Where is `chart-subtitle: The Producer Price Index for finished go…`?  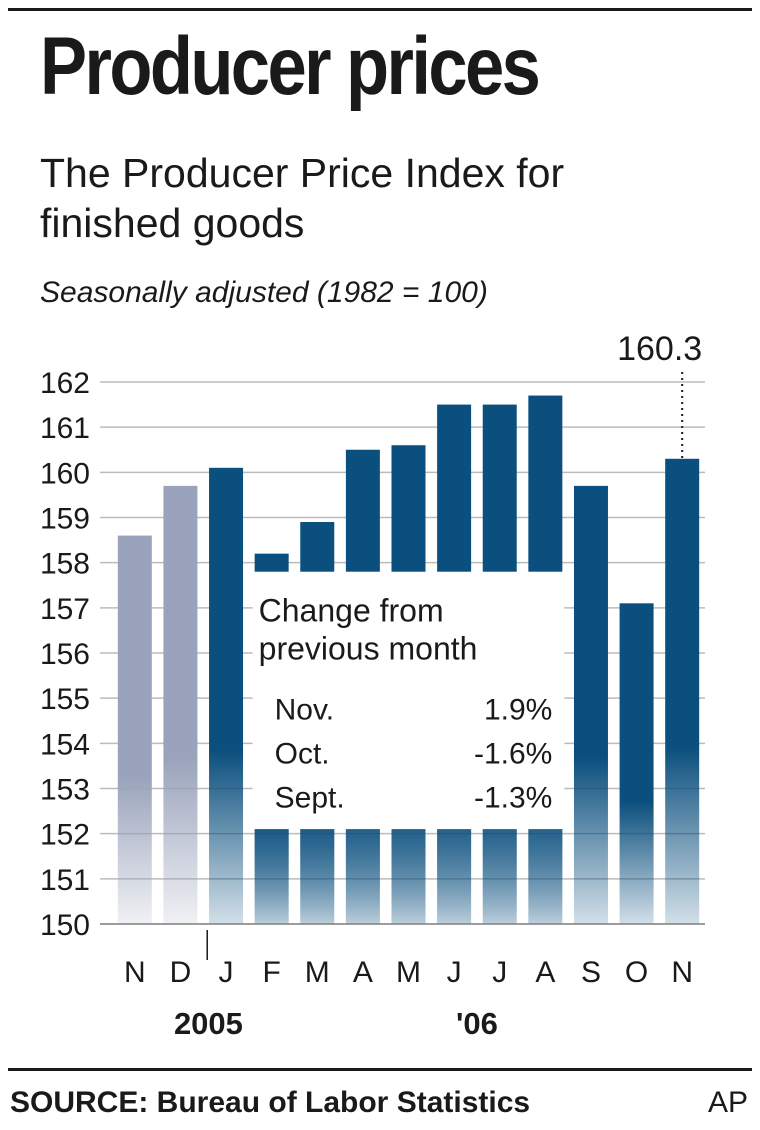 chart-subtitle: The Producer Price Index for finished go… is located at coordinates (302, 198).